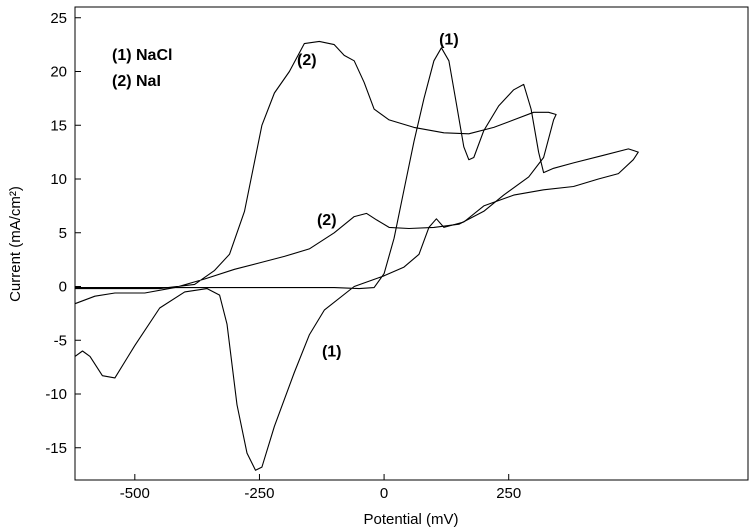 The image size is (750, 529). I want to click on curve-label-0: (1), so click(449, 40).